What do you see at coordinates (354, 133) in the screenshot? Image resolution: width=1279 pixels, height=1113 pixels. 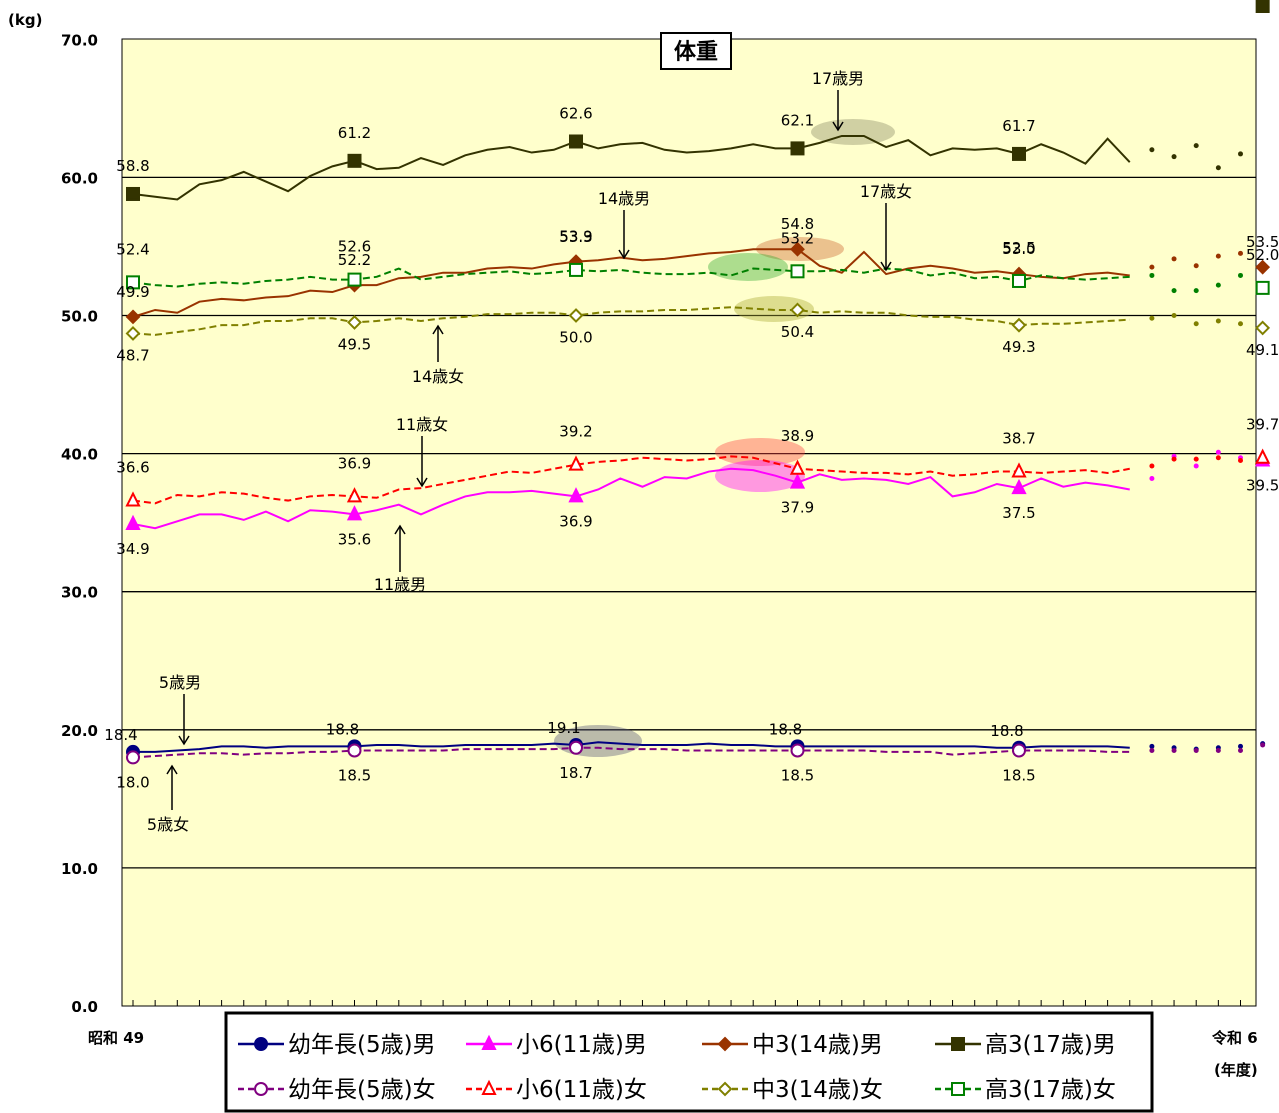 I see `data-label-6-10: 61.2` at bounding box center [354, 133].